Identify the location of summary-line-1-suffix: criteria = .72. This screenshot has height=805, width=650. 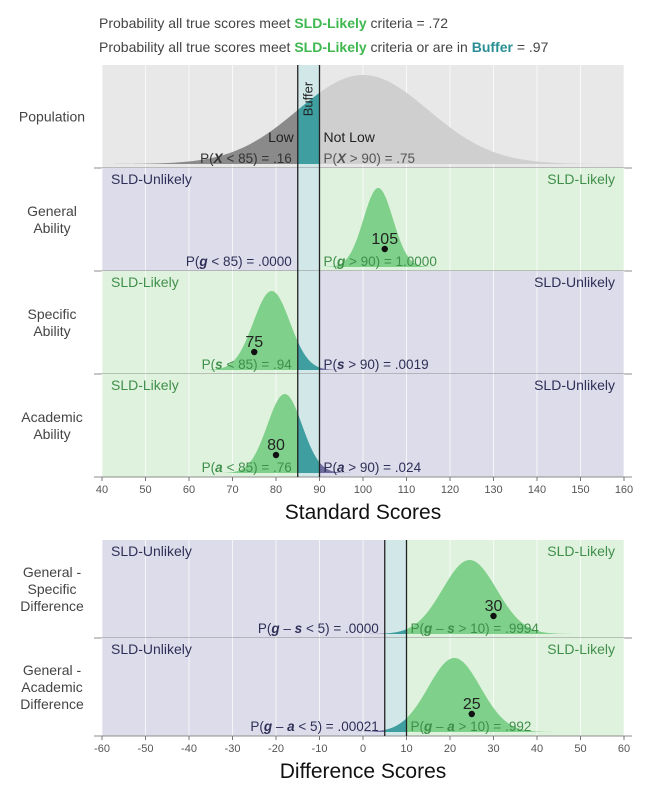
(408, 23).